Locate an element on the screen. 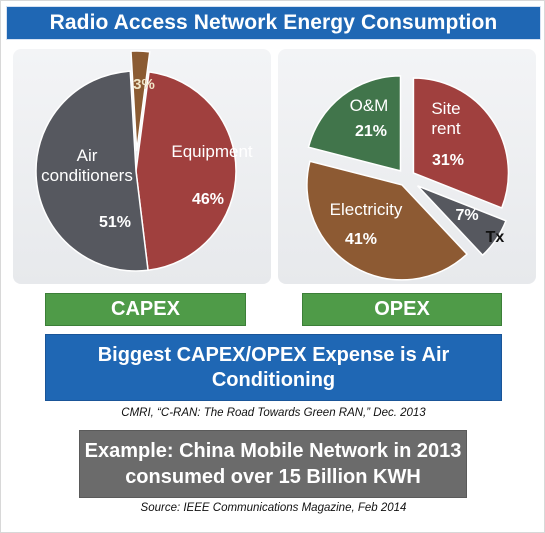 Image resolution: width=545 pixels, height=533 pixels. opex-label-site-rent: Site rent is located at coordinates (446, 118).